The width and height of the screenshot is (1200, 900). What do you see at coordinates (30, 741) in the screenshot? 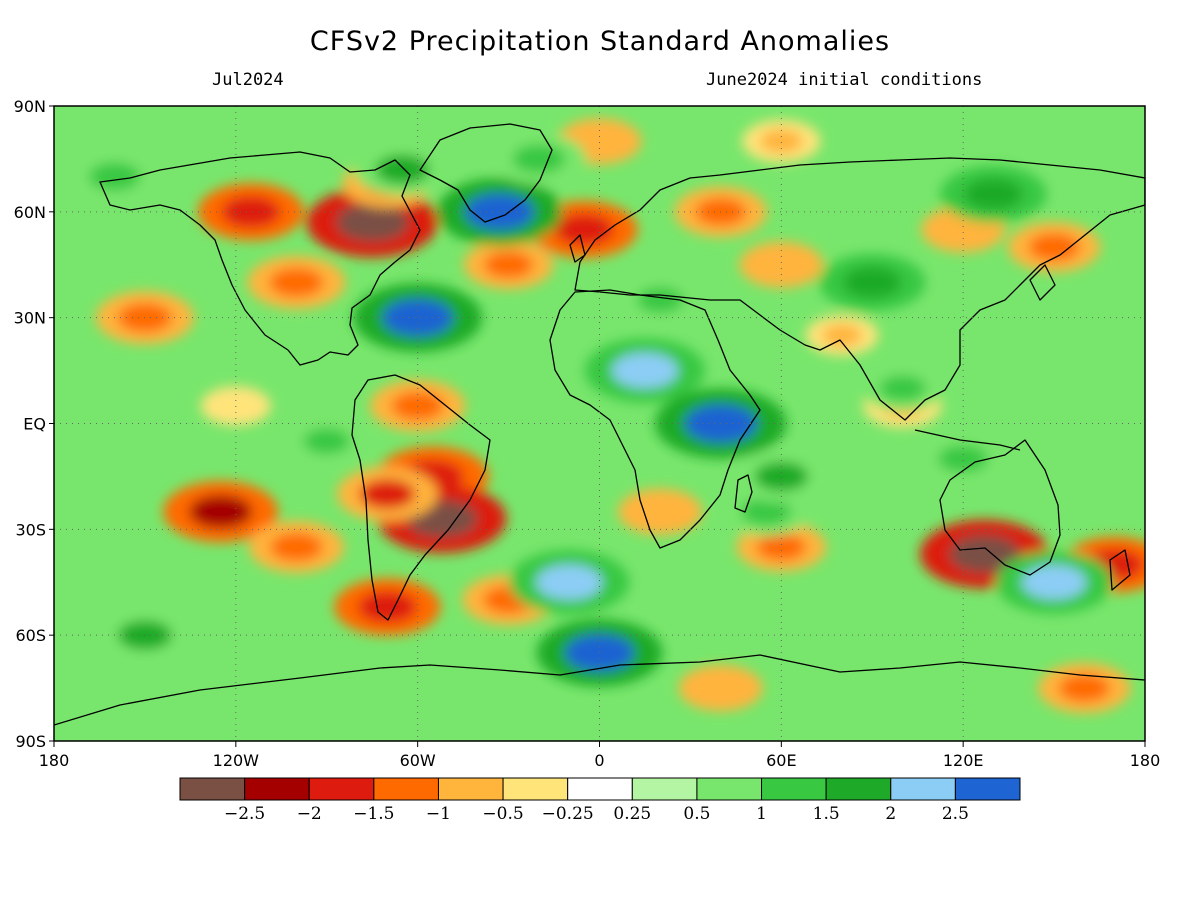
I see `y-tick-label: 90S` at bounding box center [30, 741].